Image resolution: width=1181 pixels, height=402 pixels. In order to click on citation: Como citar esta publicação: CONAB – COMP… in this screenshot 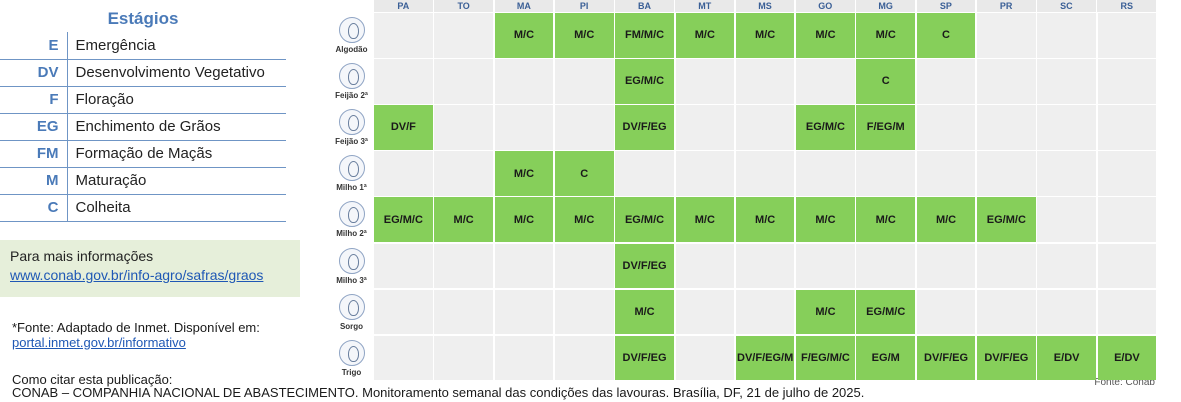, I will do `click(438, 386)`.